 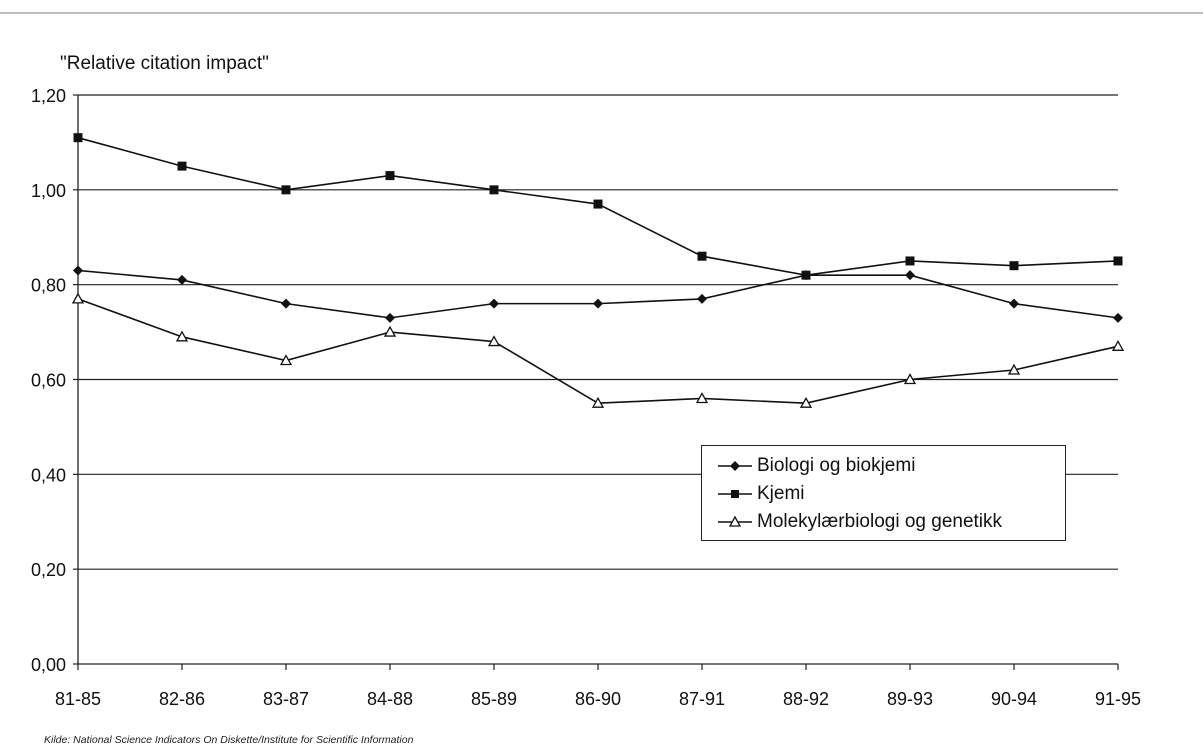 What do you see at coordinates (735, 494) in the screenshot?
I see `square-marker-icon` at bounding box center [735, 494].